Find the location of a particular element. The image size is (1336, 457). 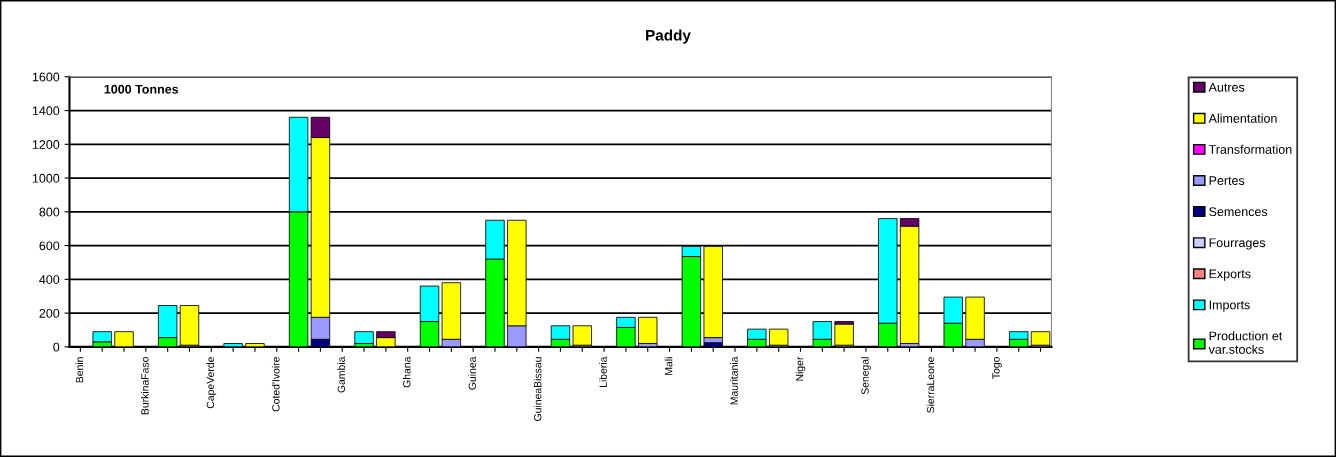

y-tick-label: 400 is located at coordinates (49, 279).